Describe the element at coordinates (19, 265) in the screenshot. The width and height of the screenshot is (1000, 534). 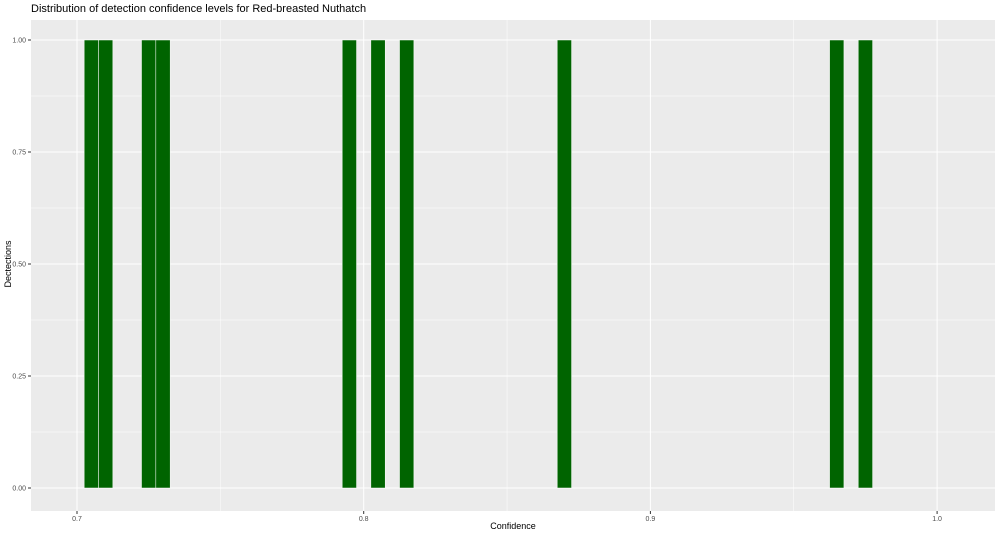
I see `y-tick-label: 0.50` at that location.